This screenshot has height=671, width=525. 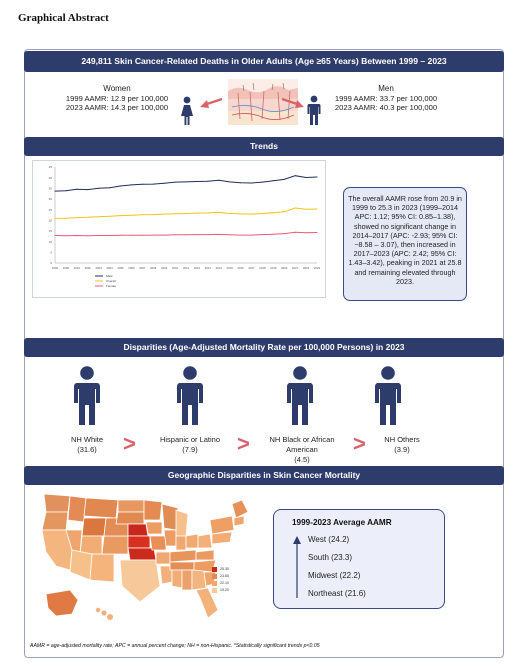 I want to click on group-nh-others: NH Others (3.9), so click(x=402, y=445).